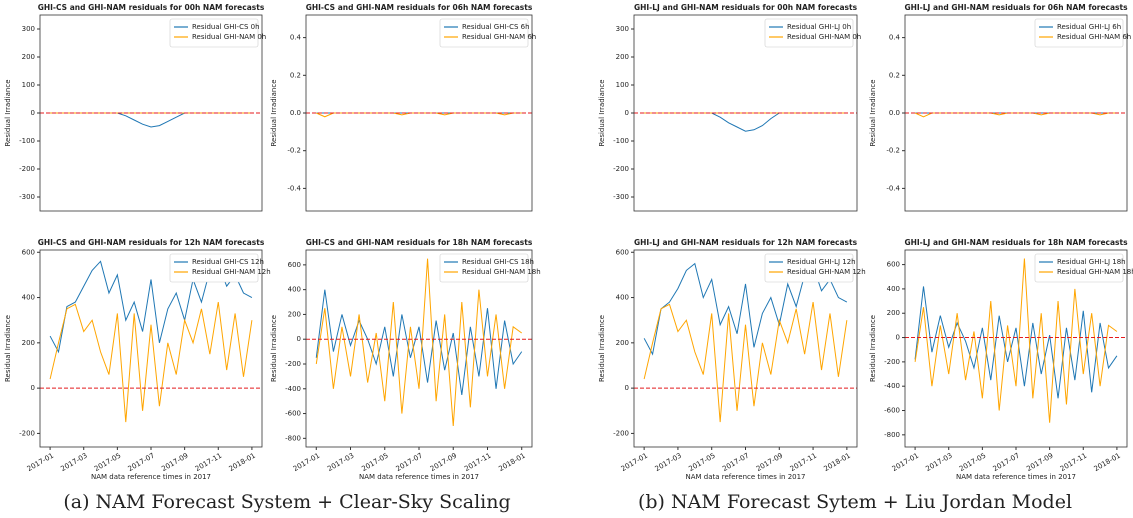  I want to click on x-tick-label: 2017-11, so click(477, 463).